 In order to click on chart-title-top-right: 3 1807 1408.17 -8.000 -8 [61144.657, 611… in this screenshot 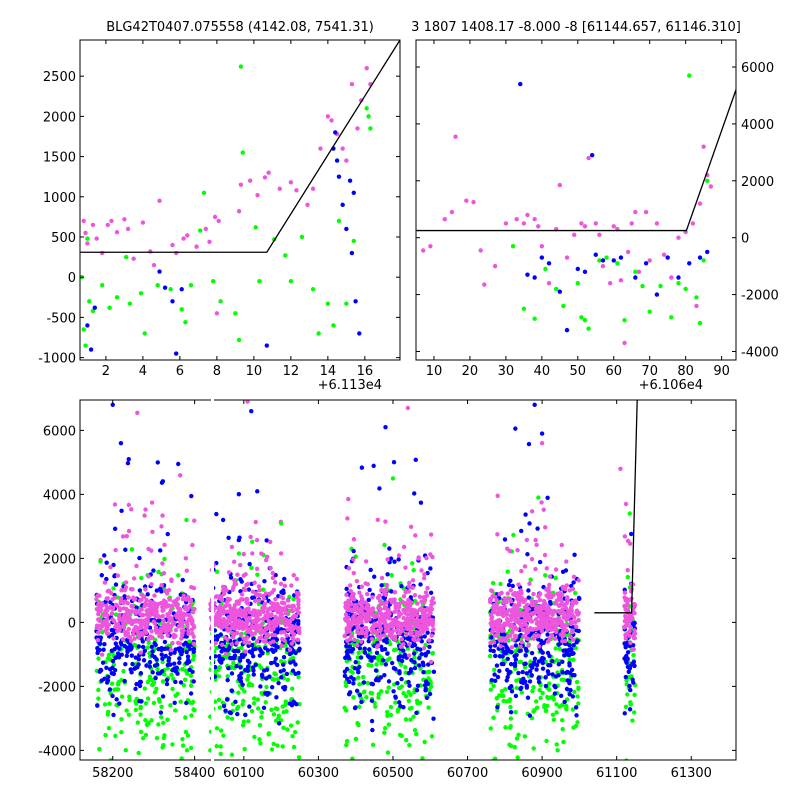, I will do `click(576, 27)`.